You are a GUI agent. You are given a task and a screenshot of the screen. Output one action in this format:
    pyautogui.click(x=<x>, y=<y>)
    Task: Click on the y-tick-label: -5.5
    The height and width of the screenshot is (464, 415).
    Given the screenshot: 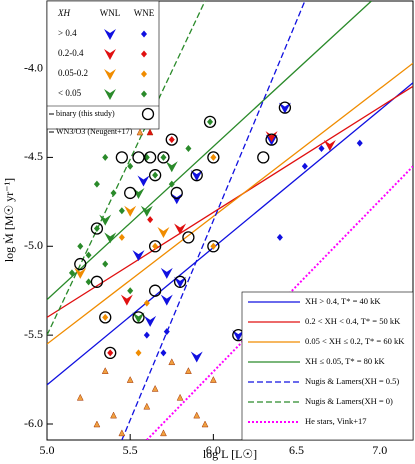 What is the action you would take?
    pyautogui.click(x=33, y=334)
    